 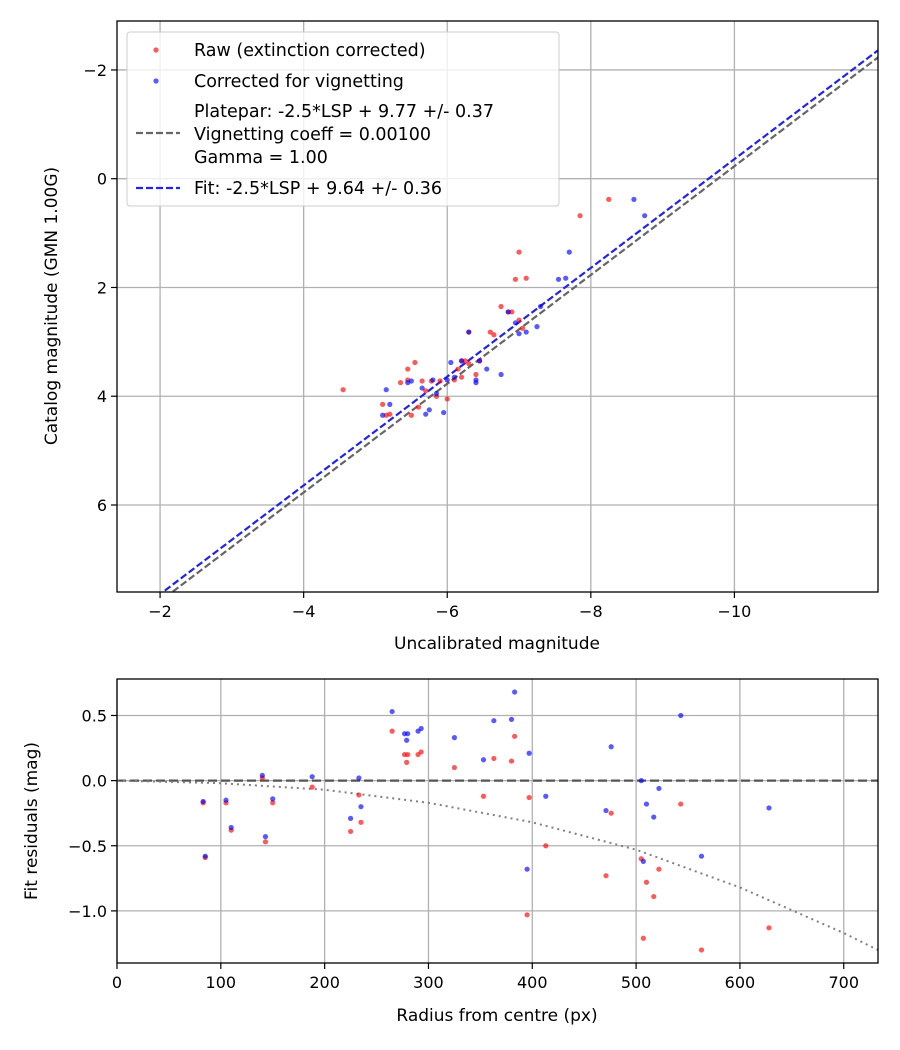 What do you see at coordinates (94, 781) in the screenshot?
I see `bottom-y-tick-label: 0.0` at bounding box center [94, 781].